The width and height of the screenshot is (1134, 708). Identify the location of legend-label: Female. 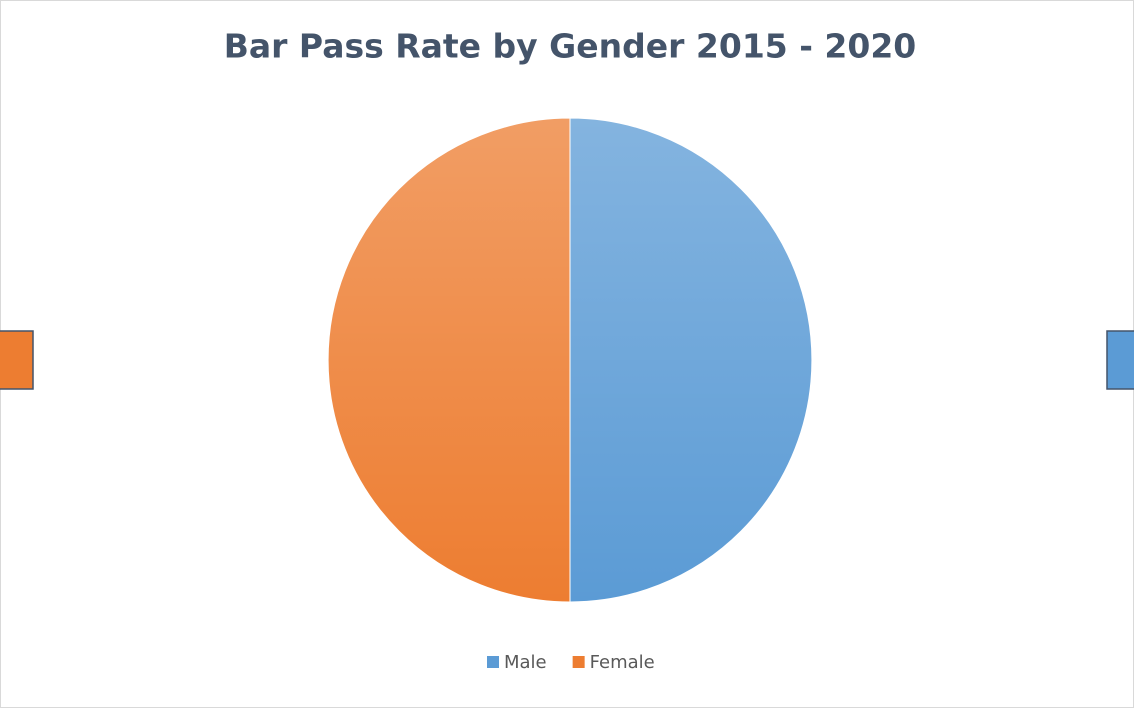
(622, 662).